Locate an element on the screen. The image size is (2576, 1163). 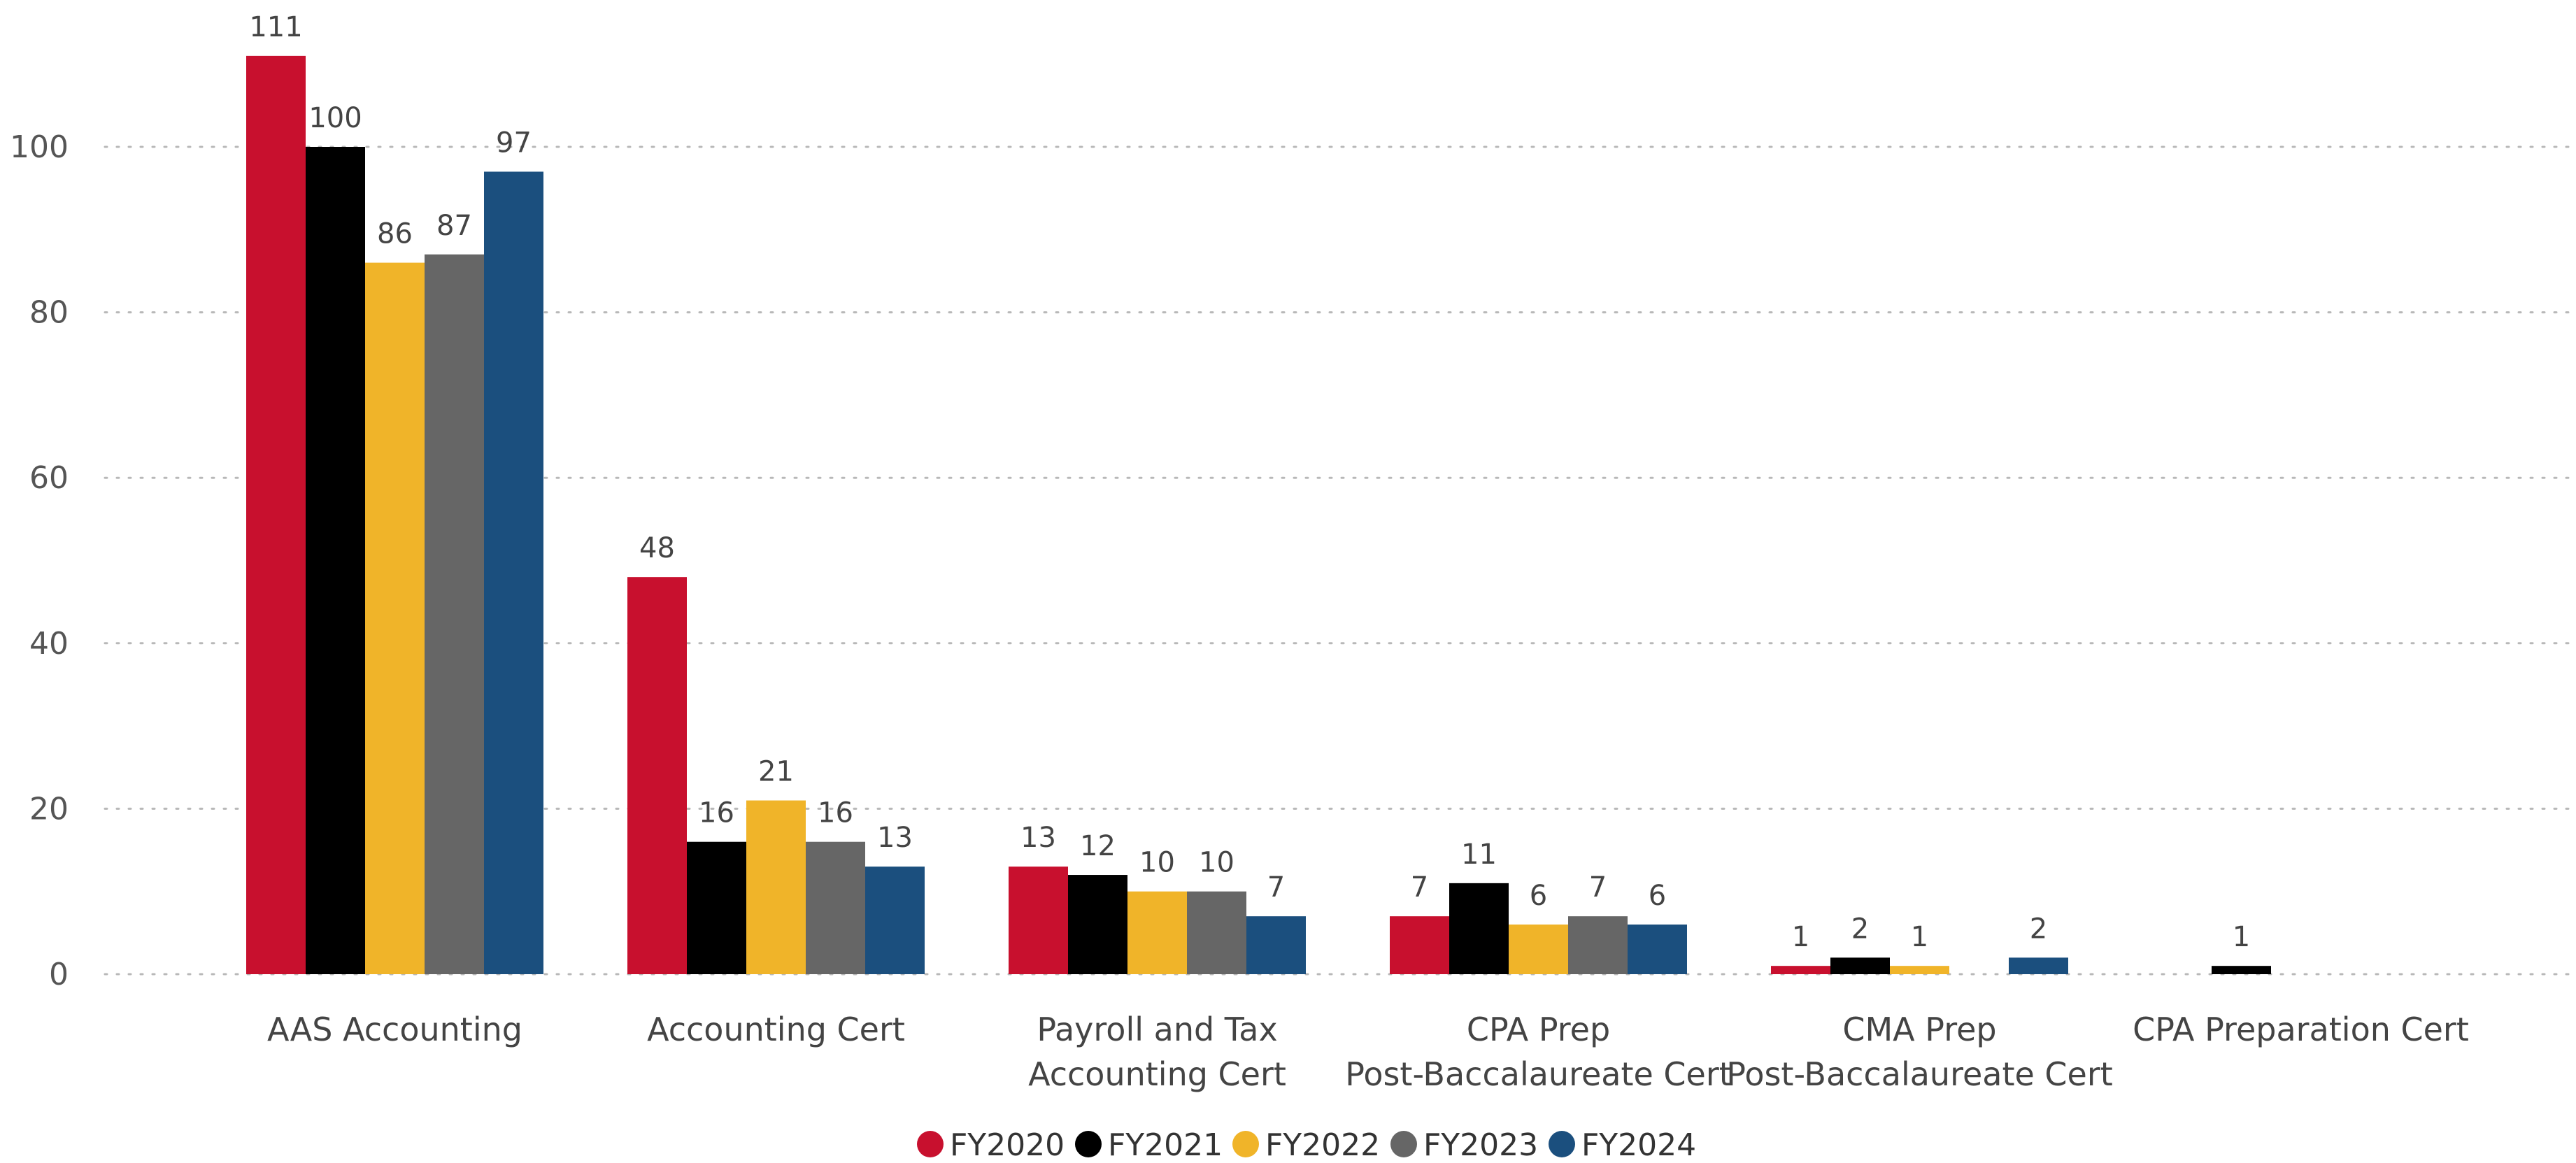
x-category-label: CPA Preparation Cert is located at coordinates (2301, 1029).